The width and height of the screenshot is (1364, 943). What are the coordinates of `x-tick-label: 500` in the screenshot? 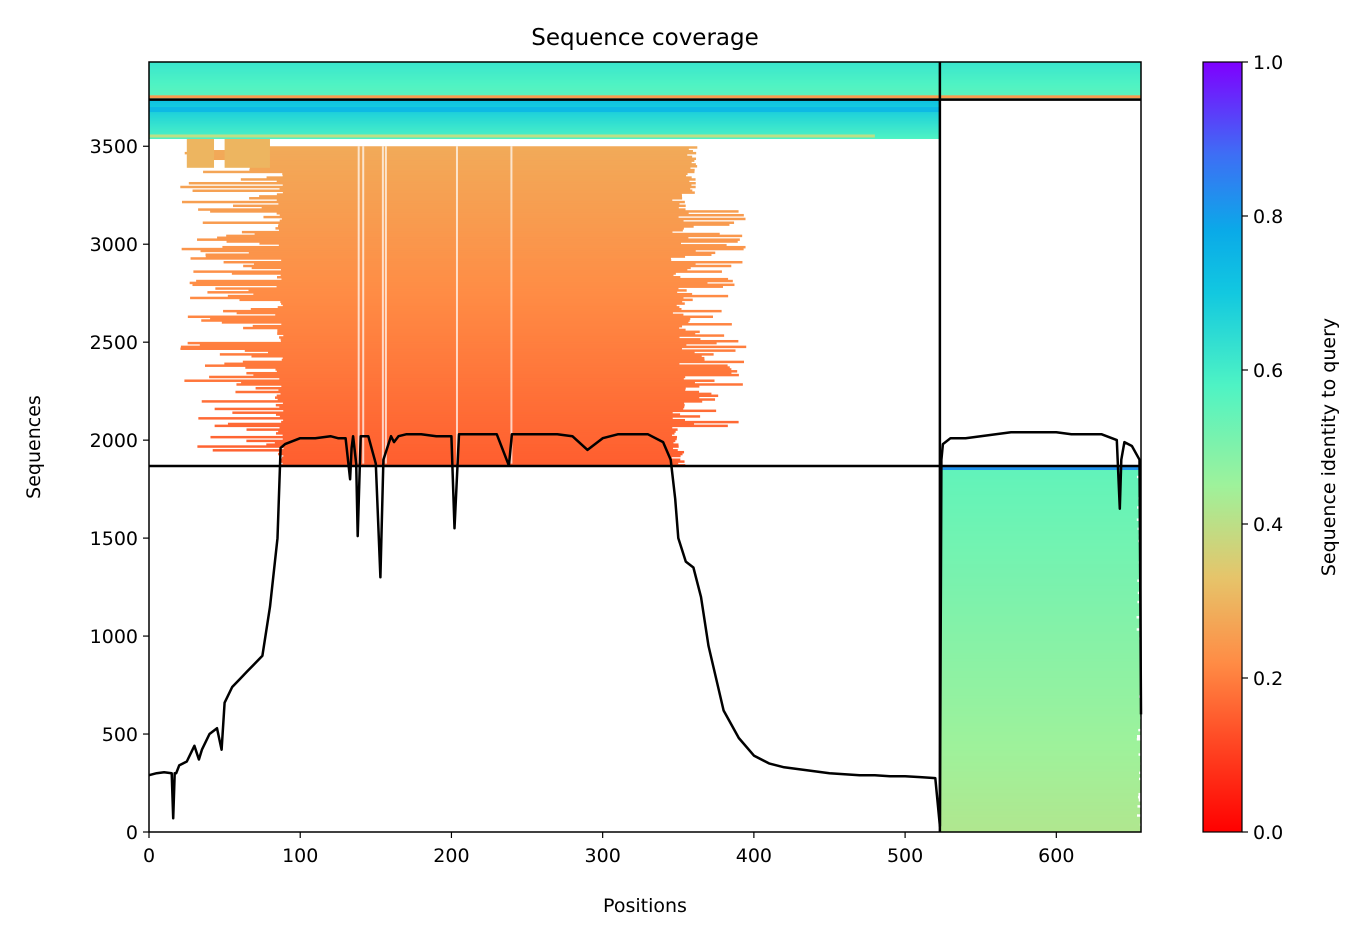 It's located at (905, 856).